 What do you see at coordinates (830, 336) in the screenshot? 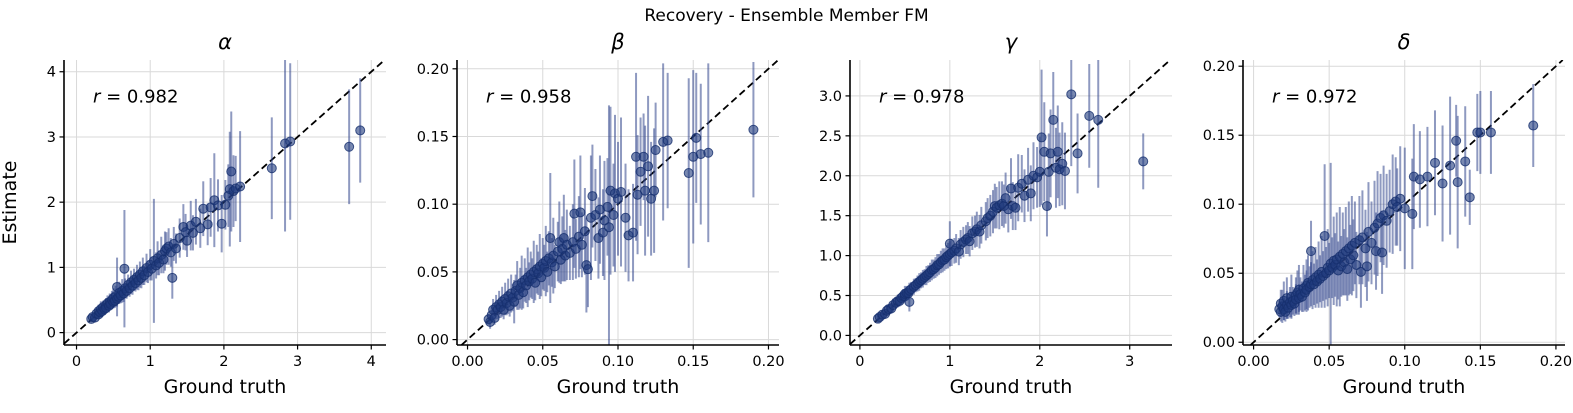
I see `y-tick-label: 0.0` at bounding box center [830, 336].